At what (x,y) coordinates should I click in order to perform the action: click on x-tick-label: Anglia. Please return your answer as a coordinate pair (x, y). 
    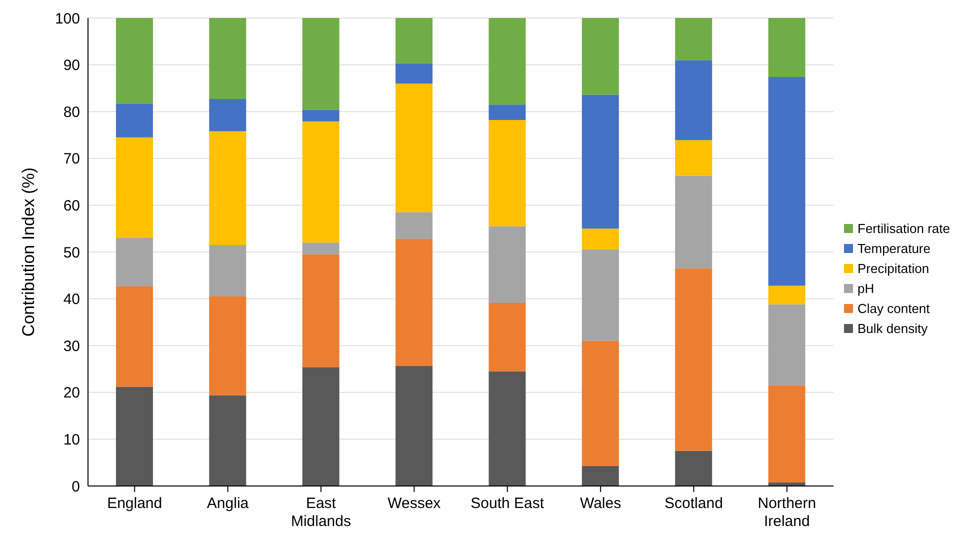
    Looking at the image, I should click on (228, 503).